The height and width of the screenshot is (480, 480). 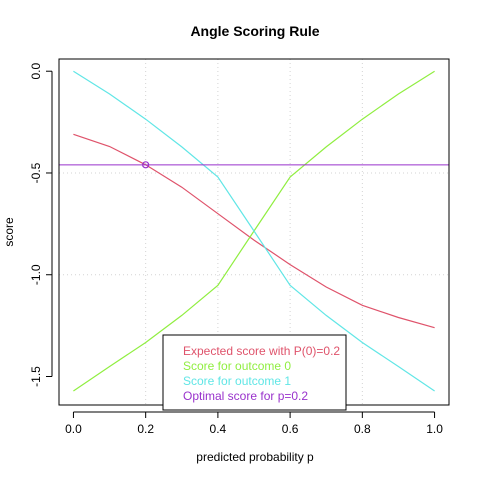 What do you see at coordinates (254, 423) in the screenshot?
I see `x-axis: 0.0 0.2 0.4 0.6 0.8 1.0` at bounding box center [254, 423].